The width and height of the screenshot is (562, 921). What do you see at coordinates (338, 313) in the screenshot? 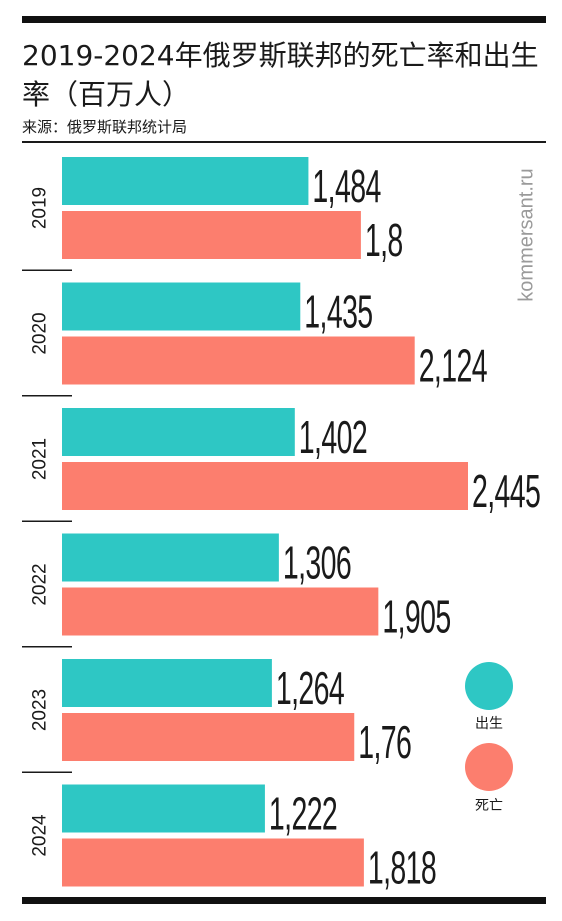
I see `births-value-label: 1,435` at bounding box center [338, 313].